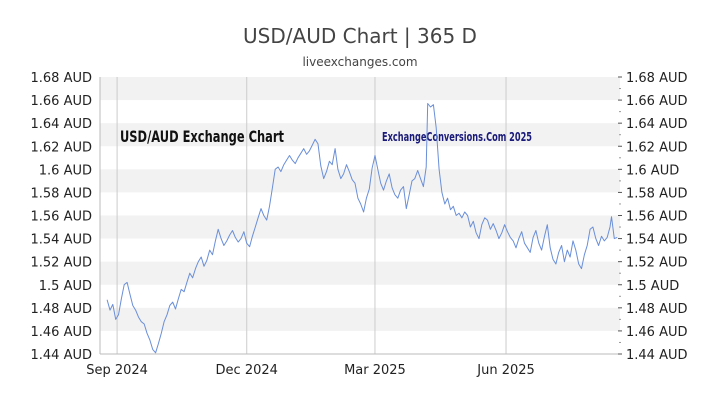  I want to click on y-tick-label-left: 1.52 AUD, so click(62, 263).